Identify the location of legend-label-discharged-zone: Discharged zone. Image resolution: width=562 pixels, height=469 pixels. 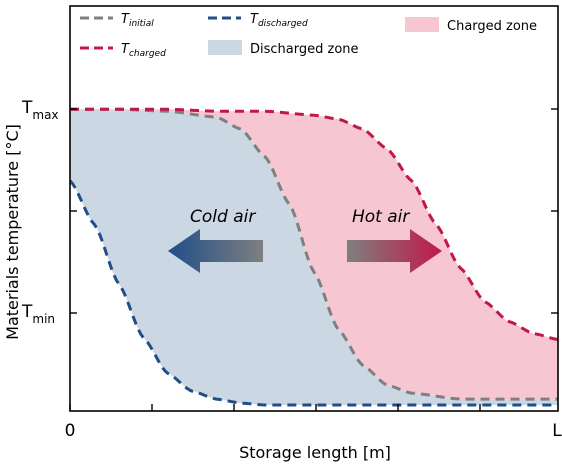
(304, 49).